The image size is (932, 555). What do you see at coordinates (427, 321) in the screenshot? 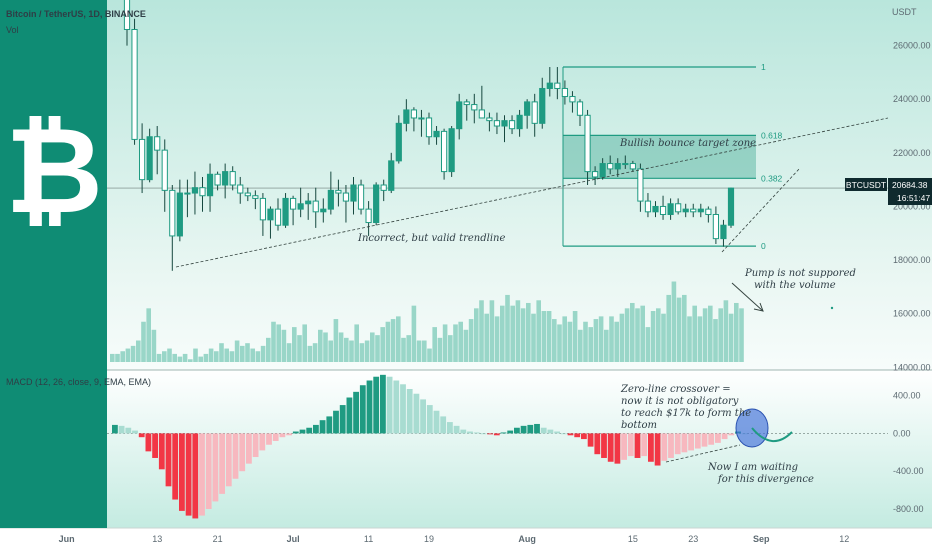
I see `volume-bars` at bounding box center [427, 321].